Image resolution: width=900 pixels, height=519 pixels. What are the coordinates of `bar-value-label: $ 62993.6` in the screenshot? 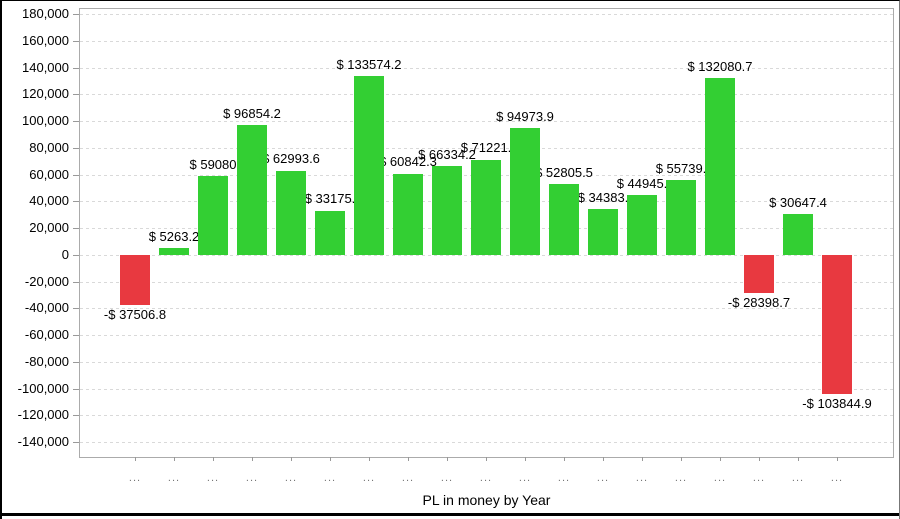 It's located at (291, 158).